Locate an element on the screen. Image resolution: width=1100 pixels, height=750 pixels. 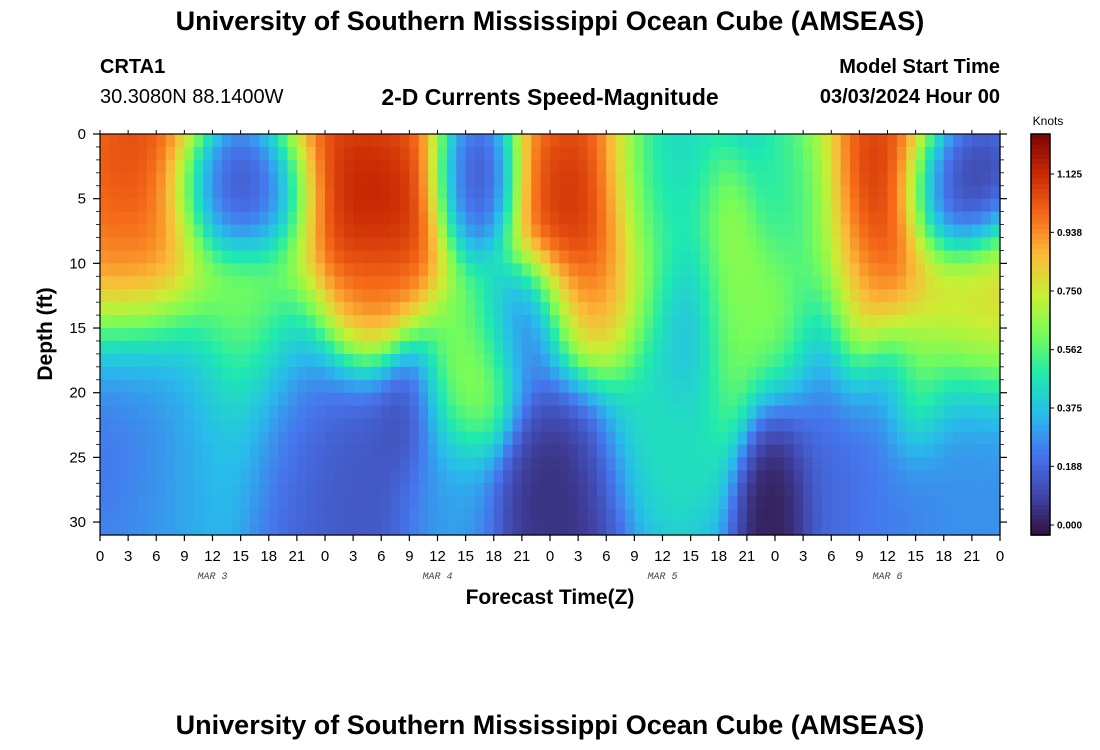
x-tick-label: 15 is located at coordinates (240, 556).